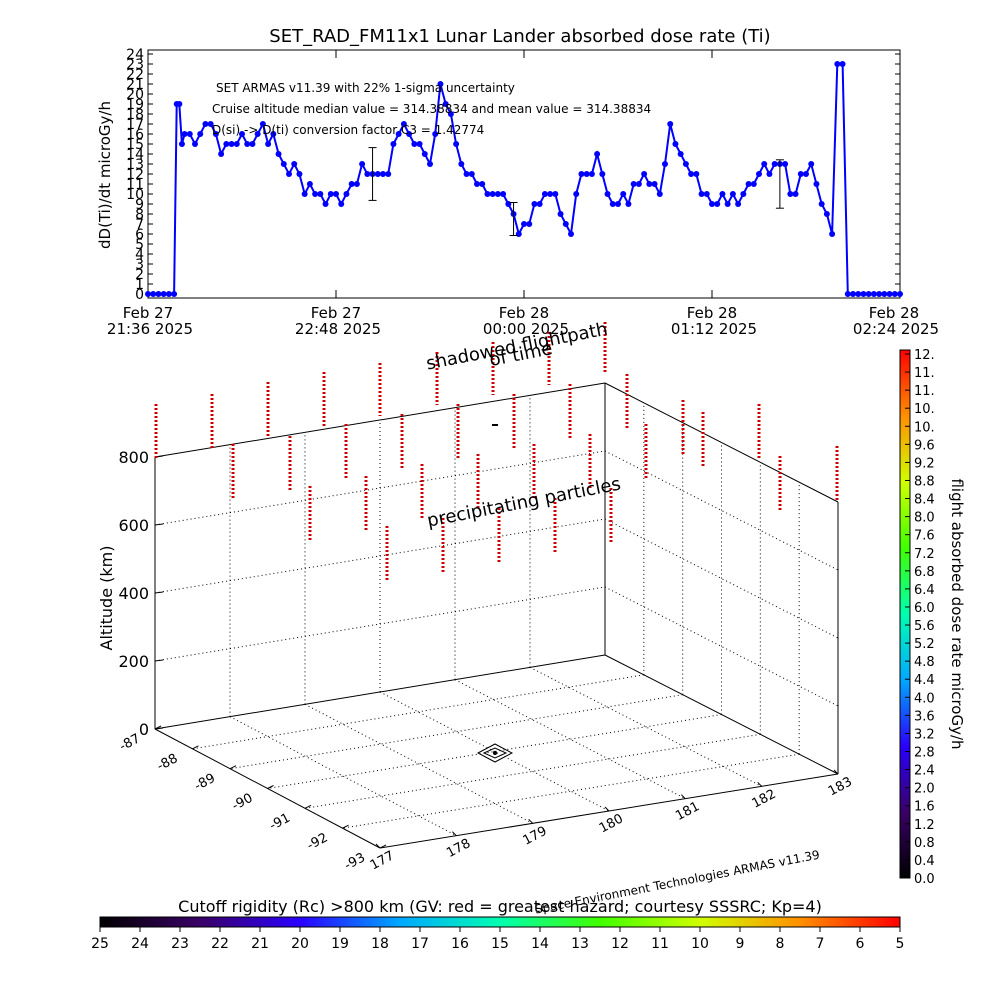 This screenshot has width=1000, height=1000. What do you see at coordinates (924, 771) in the screenshot?
I see `dose-colorbar-tick-label: 2.4` at bounding box center [924, 771].